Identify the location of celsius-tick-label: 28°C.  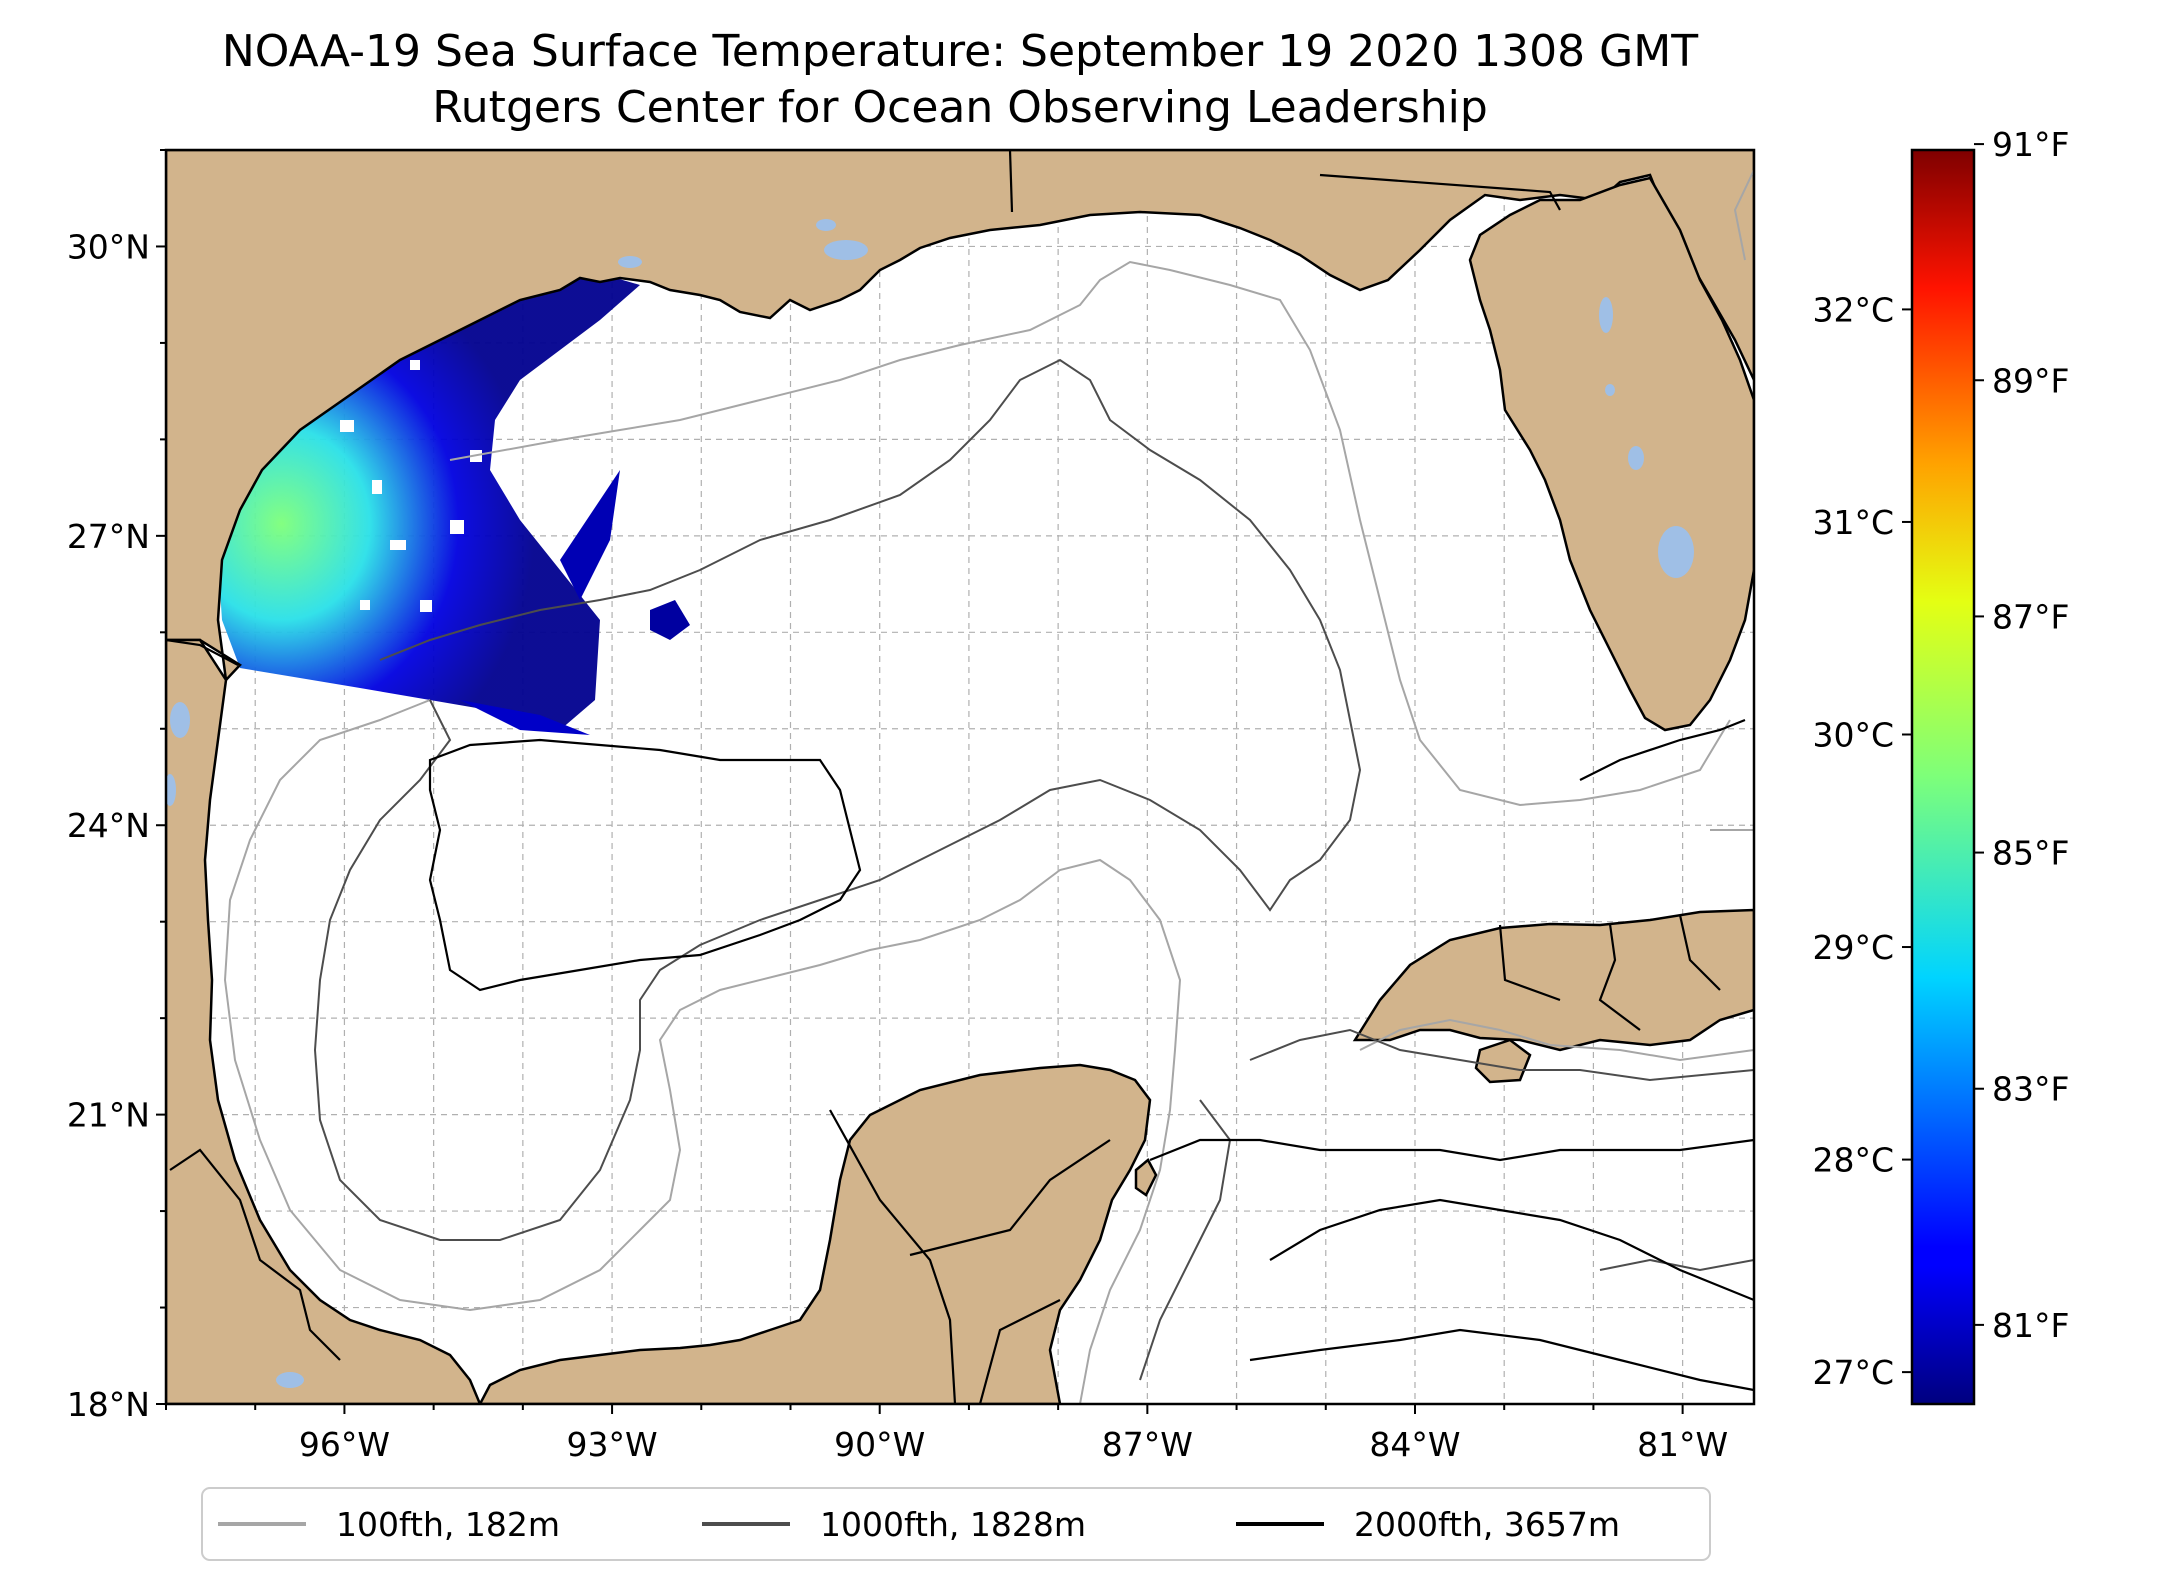
(1853, 1160).